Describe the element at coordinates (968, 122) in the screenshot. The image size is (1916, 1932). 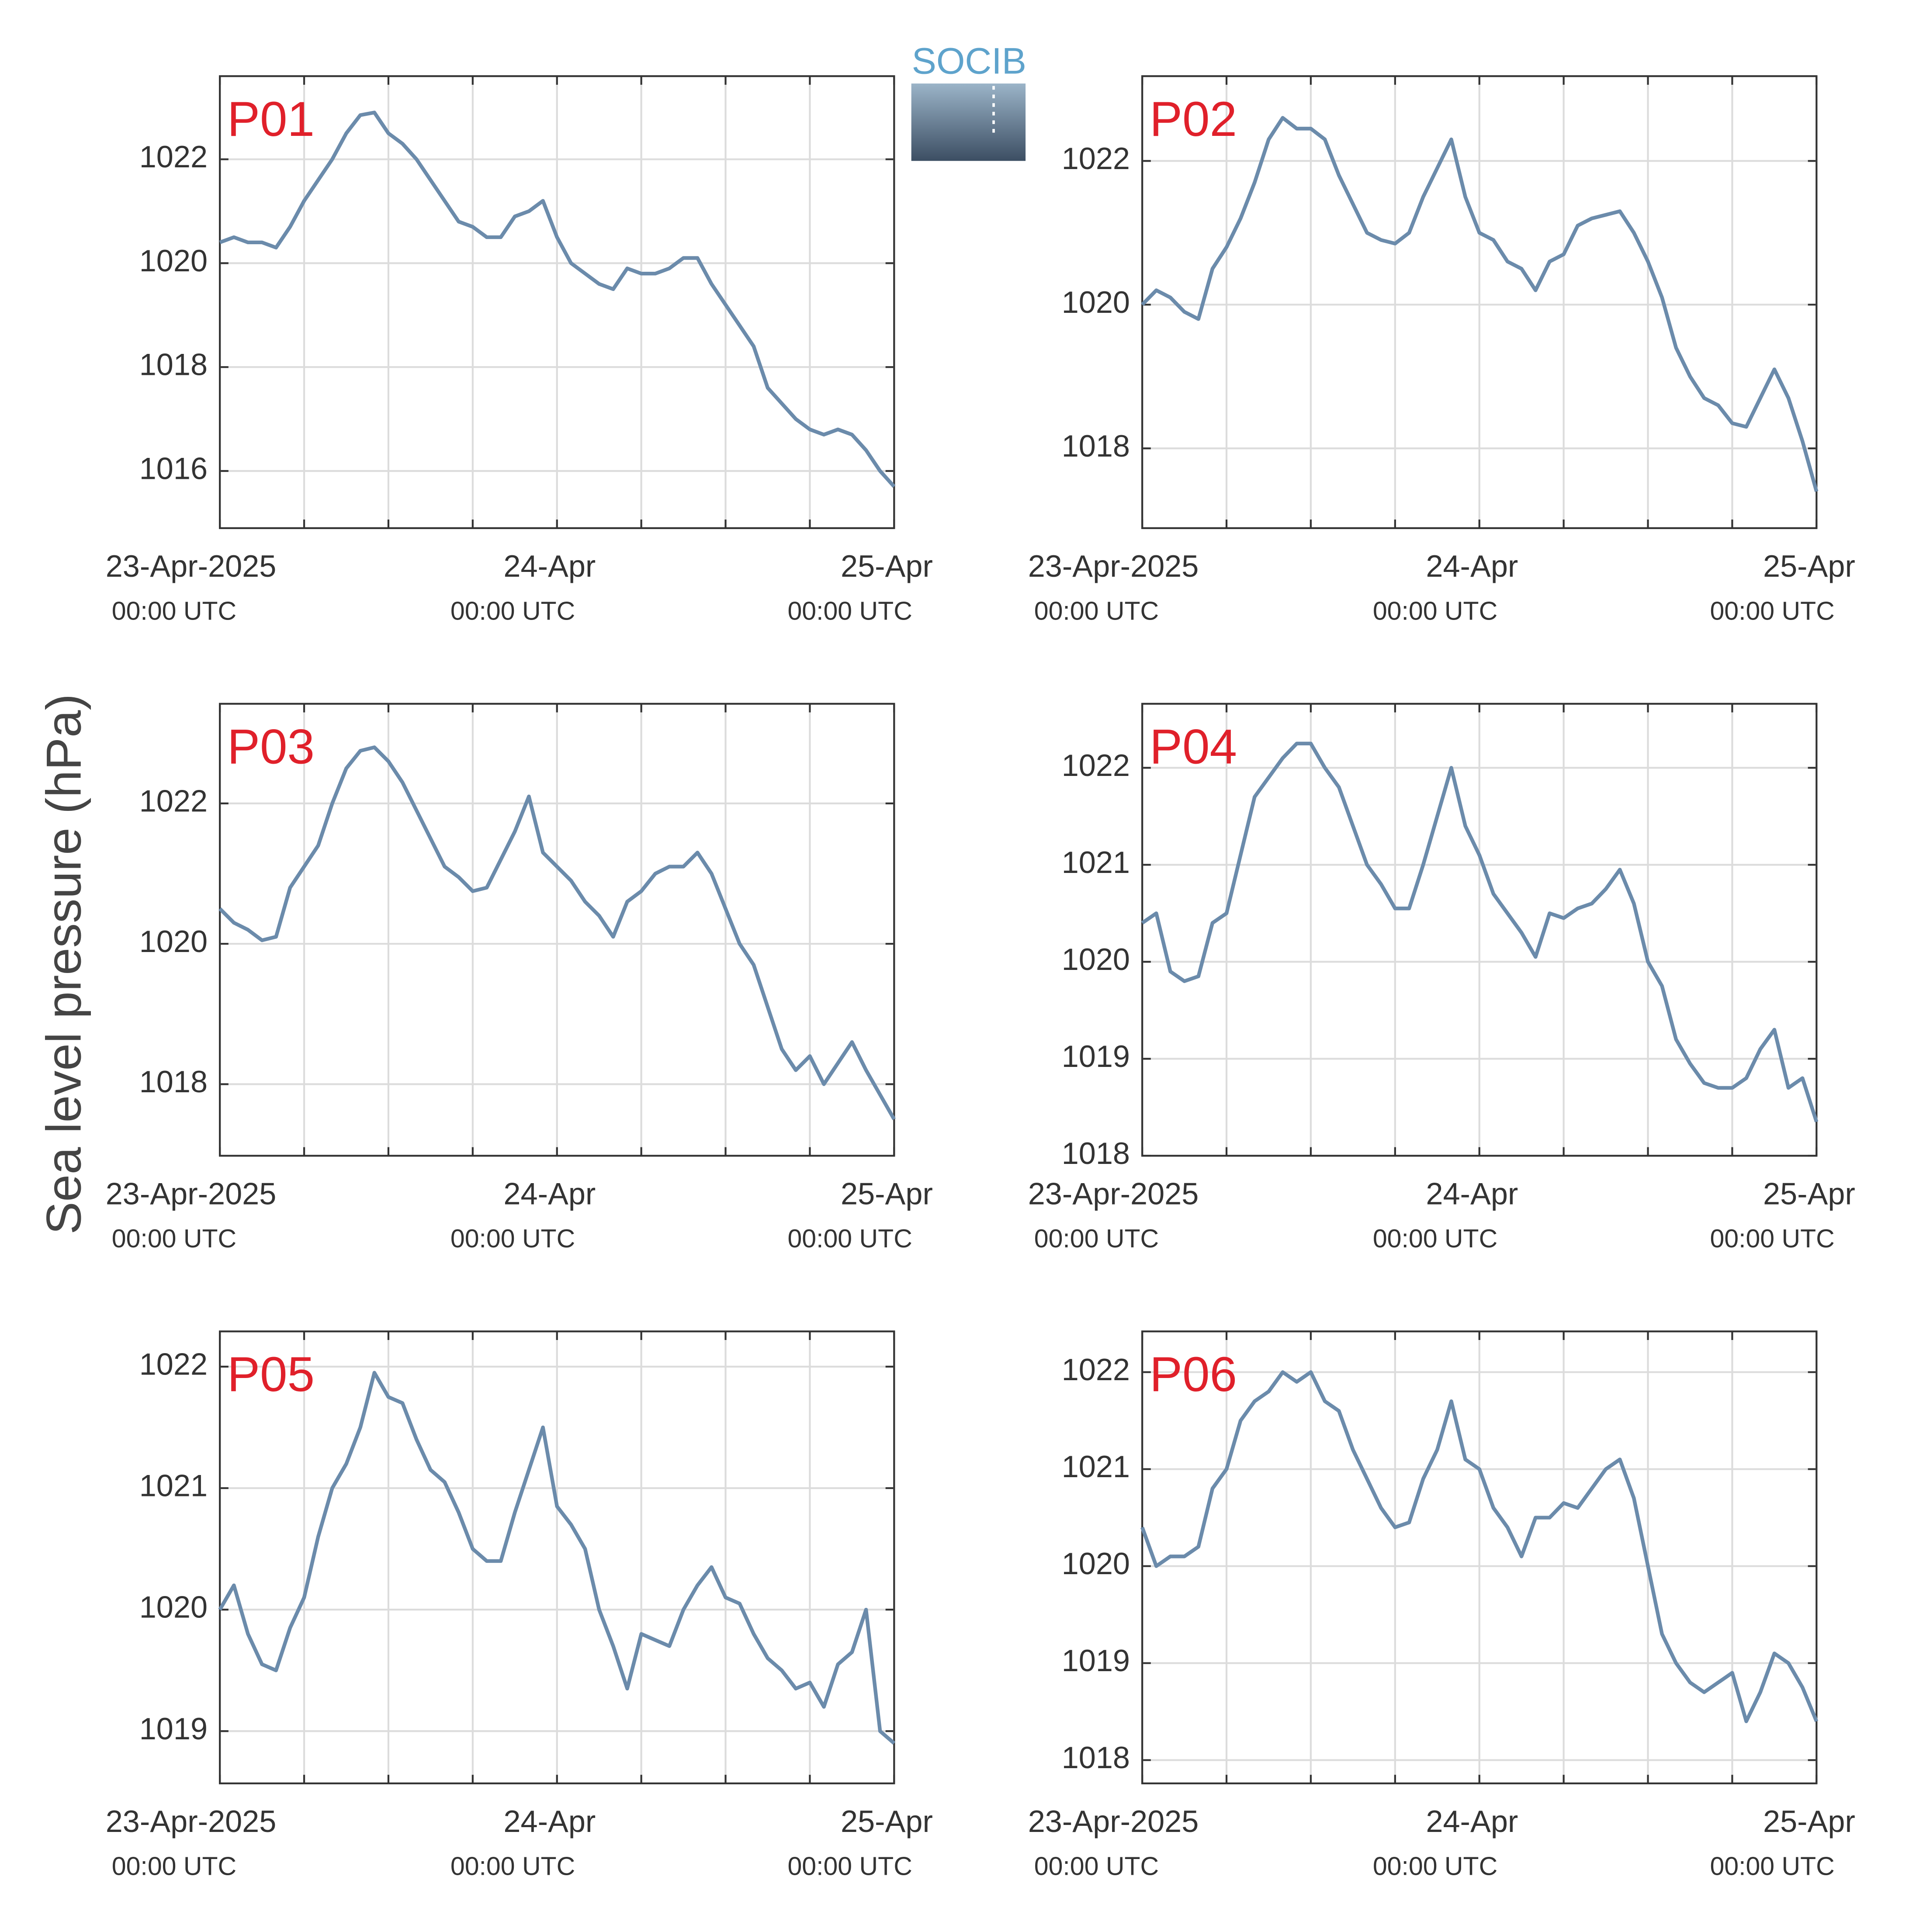
I see `logo-block` at that location.